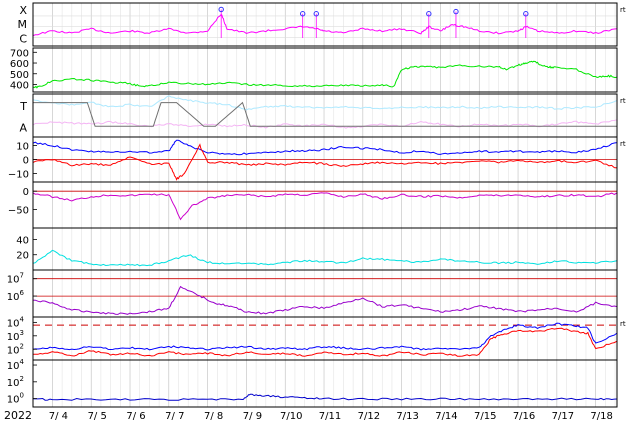 Image resolution: width=634 pixels, height=424 pixels. I want to click on date-tick-label: 7/ 7, so click(174, 416).